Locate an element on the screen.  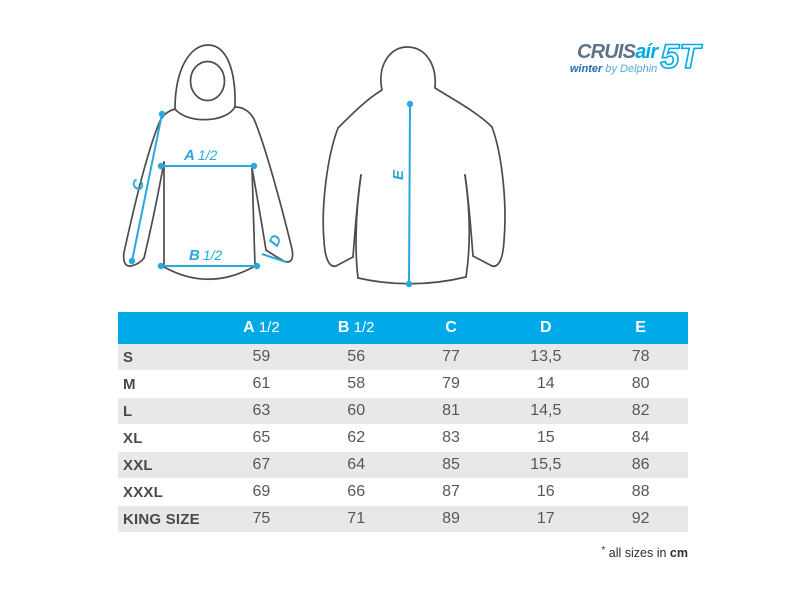
table-row: XL 65 62 83 15 84 is located at coordinates (403, 438).